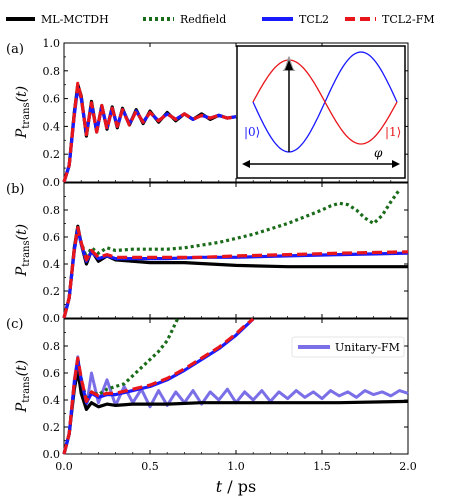 Image resolution: width=463 pixels, height=504 pixels. Describe the element at coordinates (23, 112) in the screenshot. I see `y-axis-label-a: Ptrans(t)` at that location.